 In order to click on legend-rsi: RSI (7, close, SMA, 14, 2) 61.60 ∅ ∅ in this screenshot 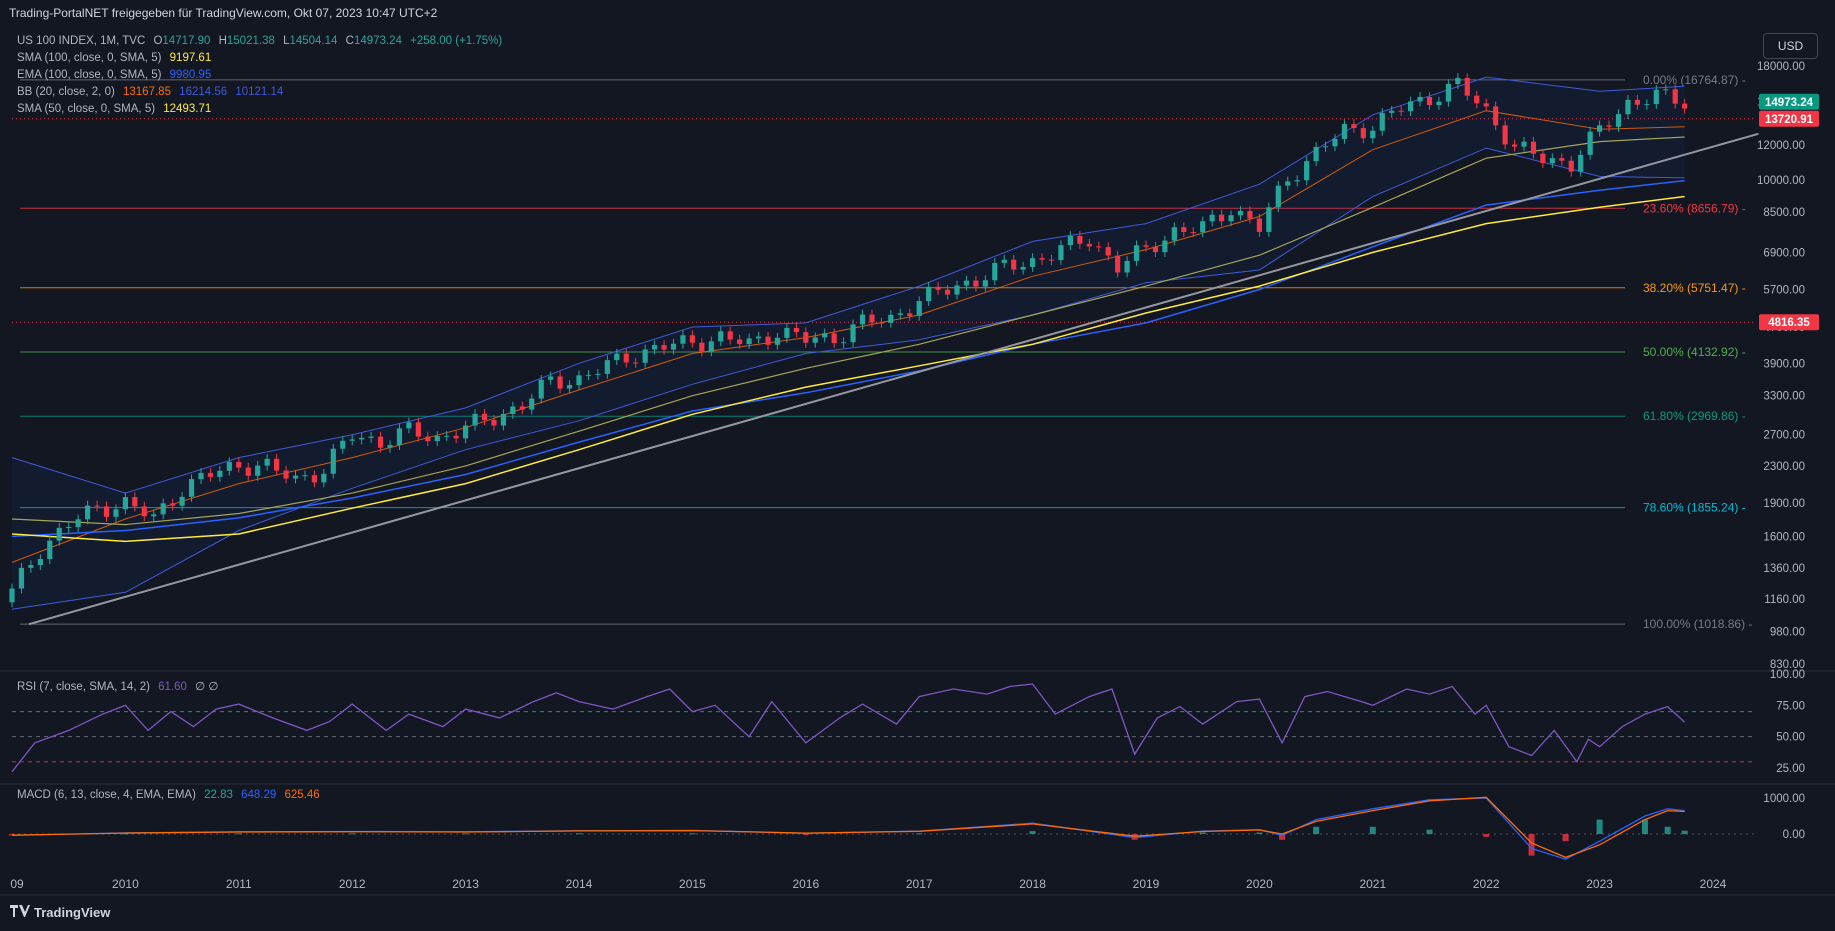, I will do `click(120, 686)`.